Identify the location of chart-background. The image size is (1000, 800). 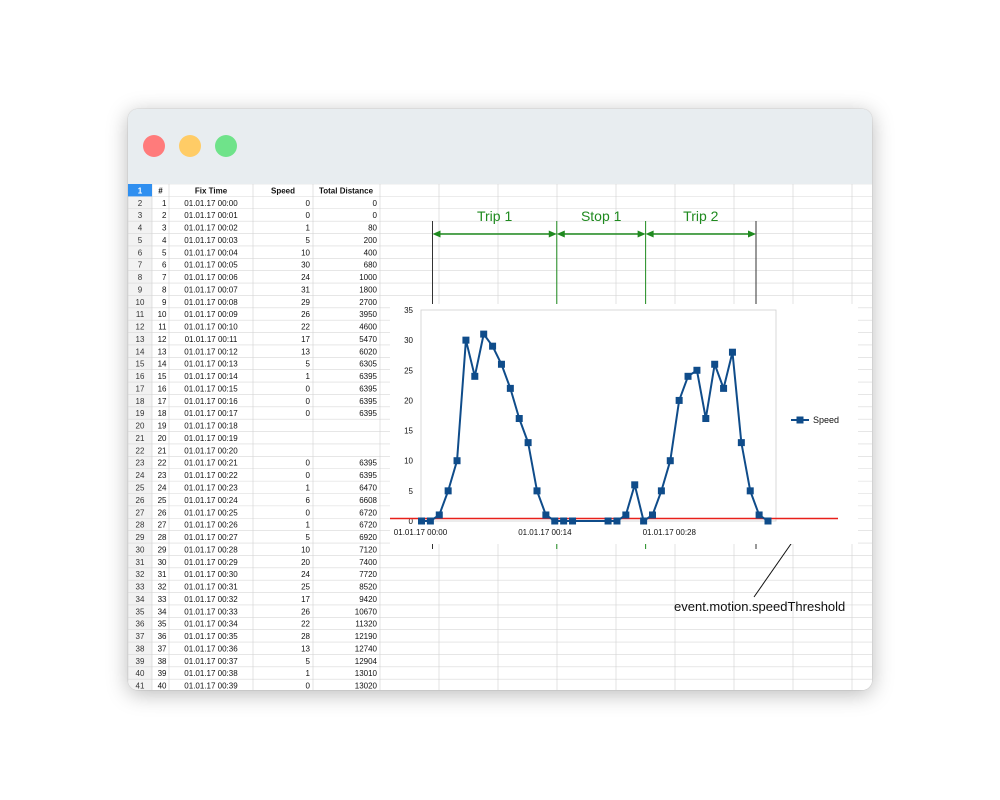
(624, 424).